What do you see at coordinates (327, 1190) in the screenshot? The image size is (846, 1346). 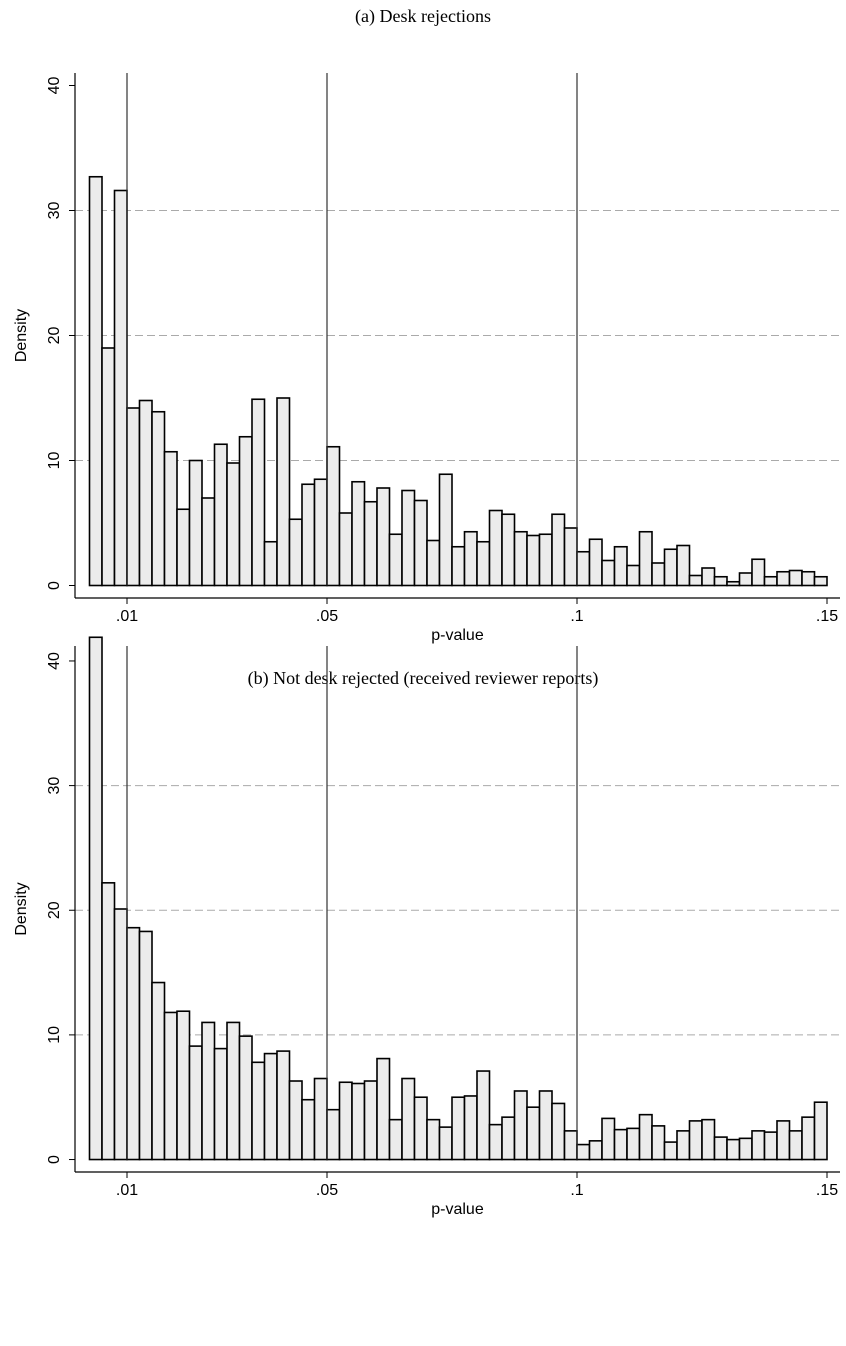 I see `x-tick-label: .05` at bounding box center [327, 1190].